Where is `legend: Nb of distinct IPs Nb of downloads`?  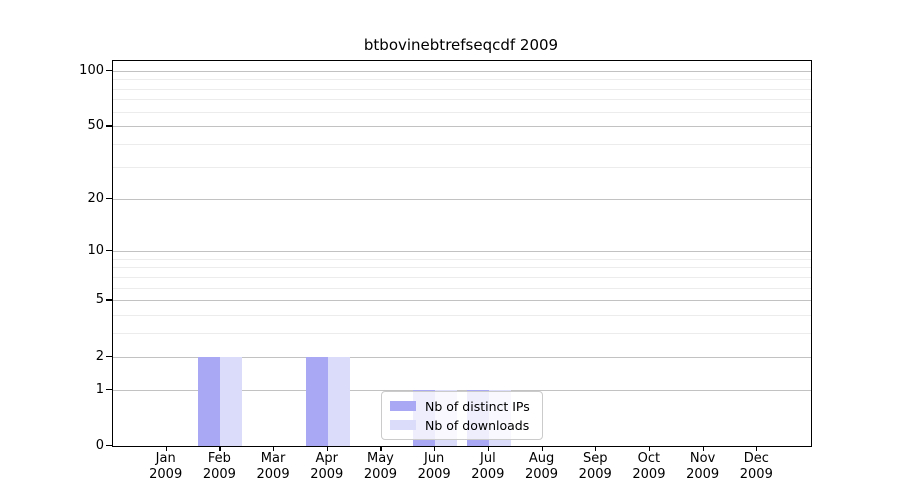 legend: Nb of distinct IPs Nb of downloads is located at coordinates (462, 415).